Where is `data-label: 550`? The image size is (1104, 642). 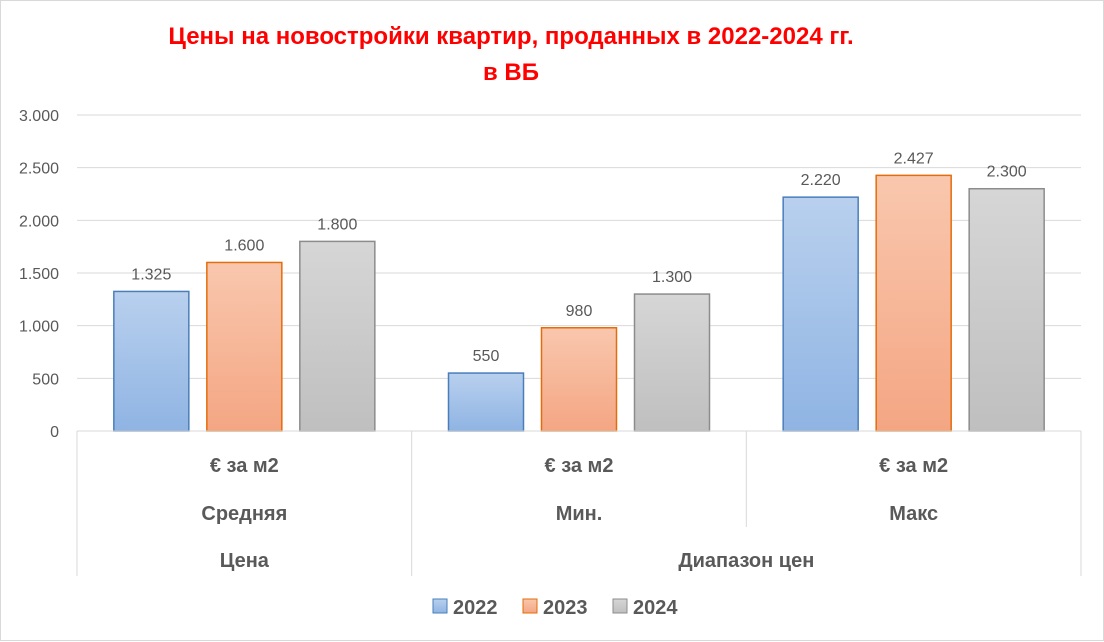
data-label: 550 is located at coordinates (486, 356).